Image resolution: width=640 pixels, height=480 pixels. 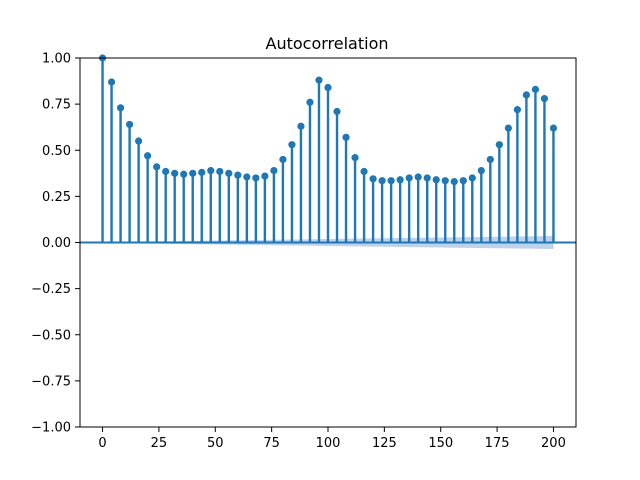 What do you see at coordinates (159, 443) in the screenshot?
I see `x-tick-label: 25` at bounding box center [159, 443].